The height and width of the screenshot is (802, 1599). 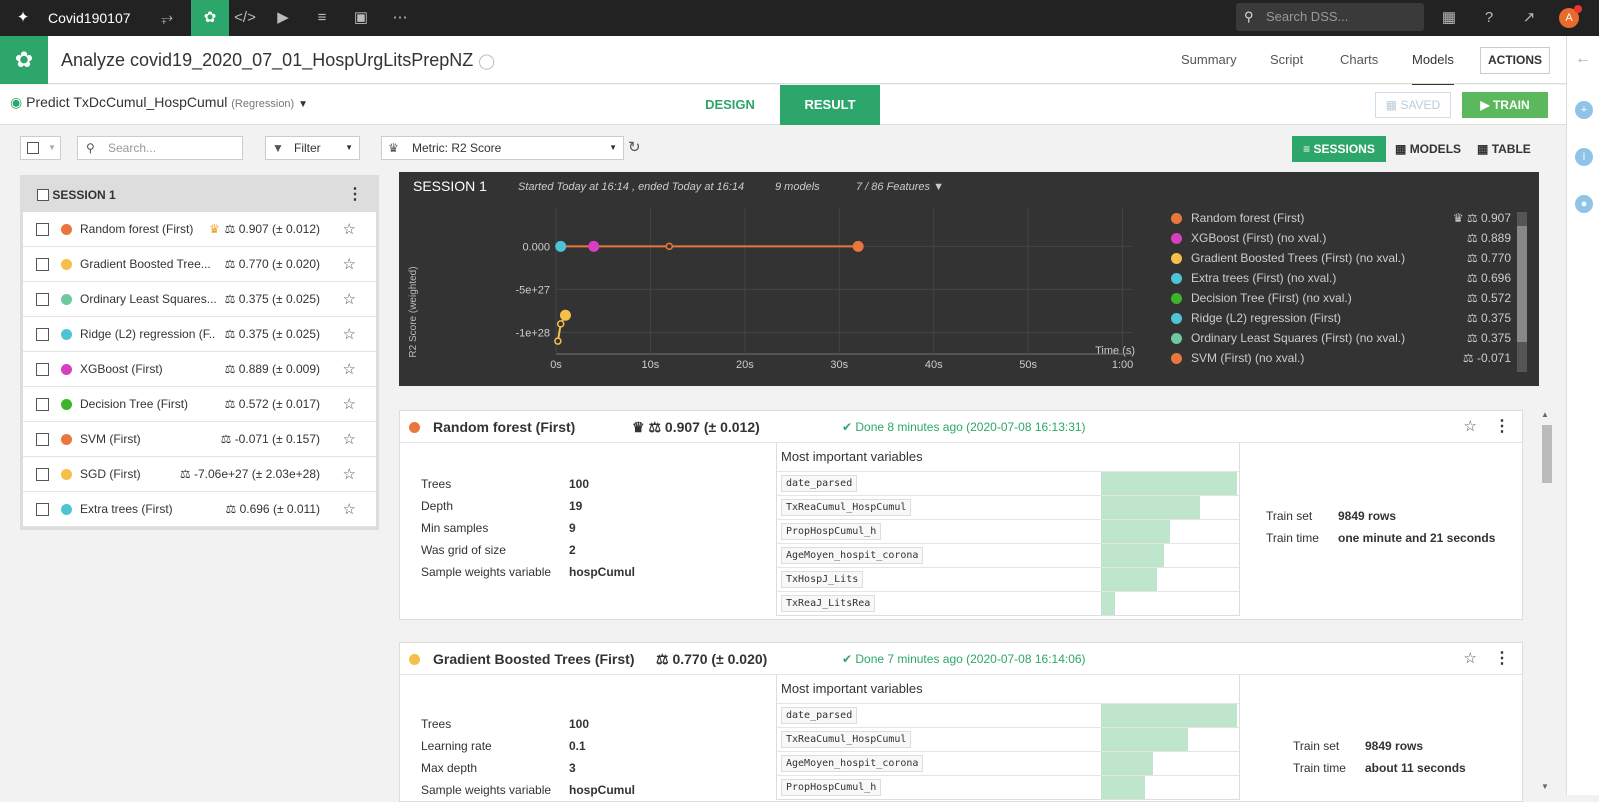 What do you see at coordinates (1583, 58) in the screenshot?
I see `collapse-arrow-icon: ←` at bounding box center [1583, 58].